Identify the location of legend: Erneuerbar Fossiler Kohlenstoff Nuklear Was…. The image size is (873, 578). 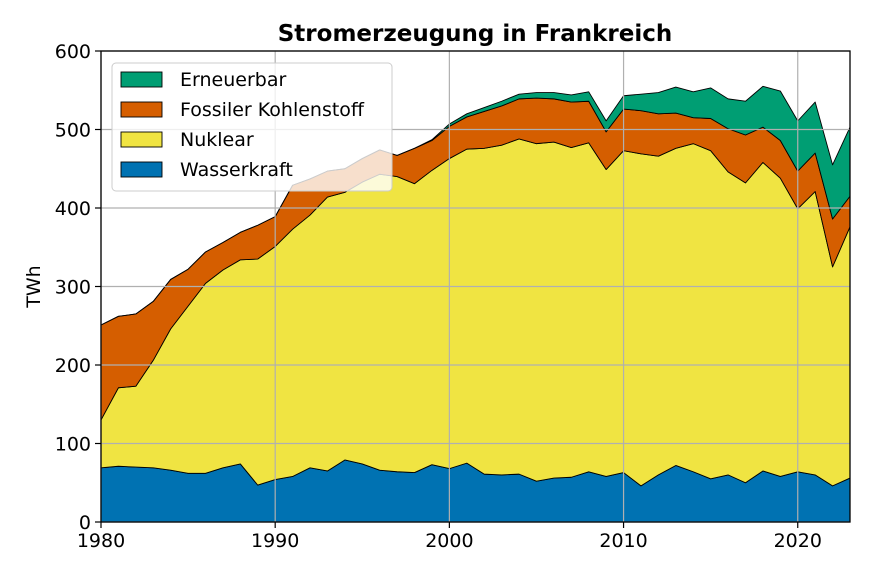
(252, 127).